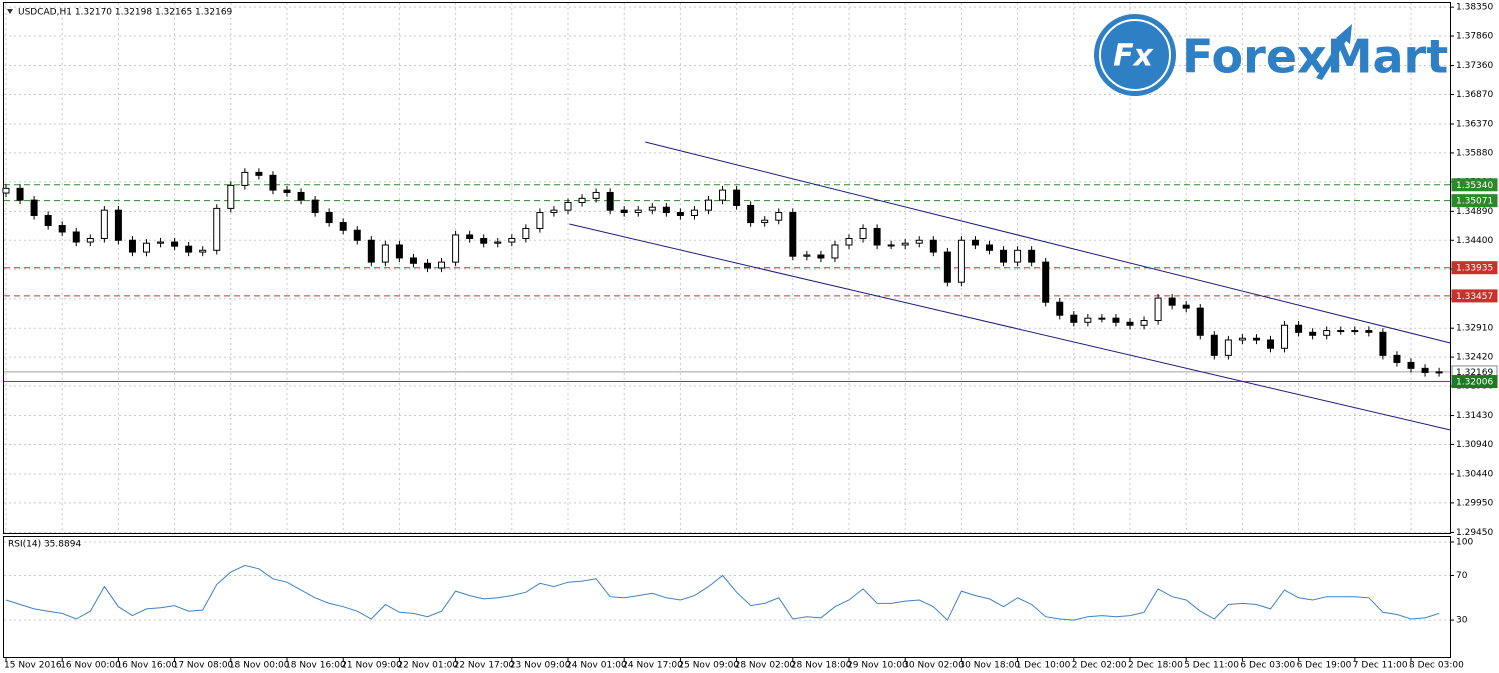 Image resolution: width=1499 pixels, height=673 pixels. Describe the element at coordinates (1211, 666) in the screenshot. I see `x-tick-label: 5 Dec 11:00` at that location.